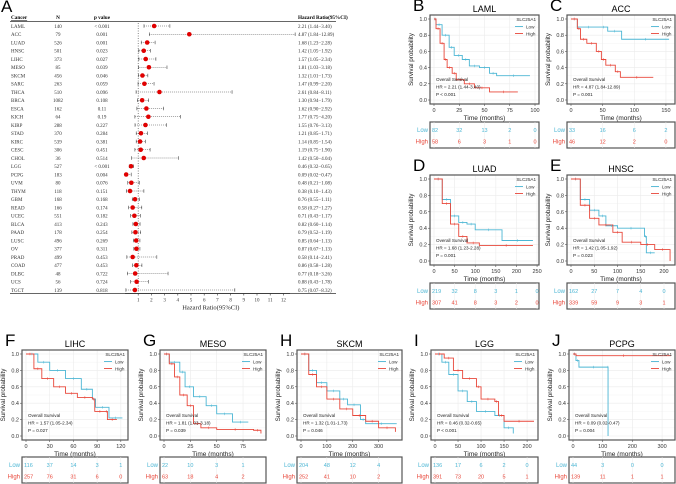  I want to click on row-n: 510, so click(58, 93).